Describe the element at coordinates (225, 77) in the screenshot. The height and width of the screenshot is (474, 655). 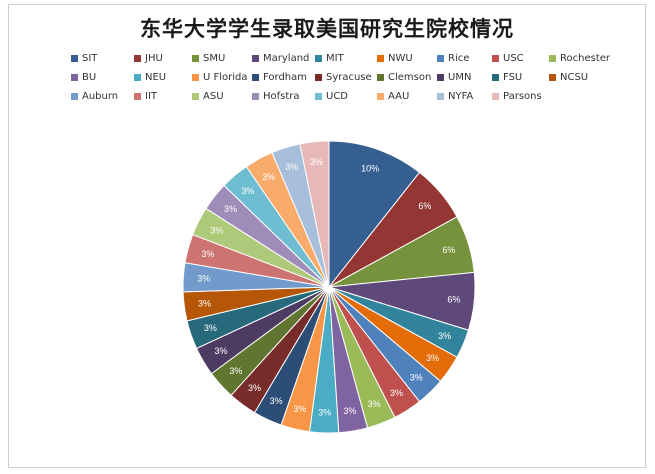
I see `legend-label: U Florida` at that location.